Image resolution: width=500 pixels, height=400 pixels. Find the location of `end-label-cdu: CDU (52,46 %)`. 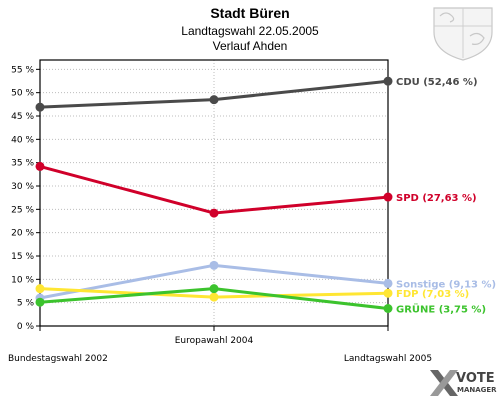

end-label-cdu: CDU (52,46 %) is located at coordinates (437, 82).